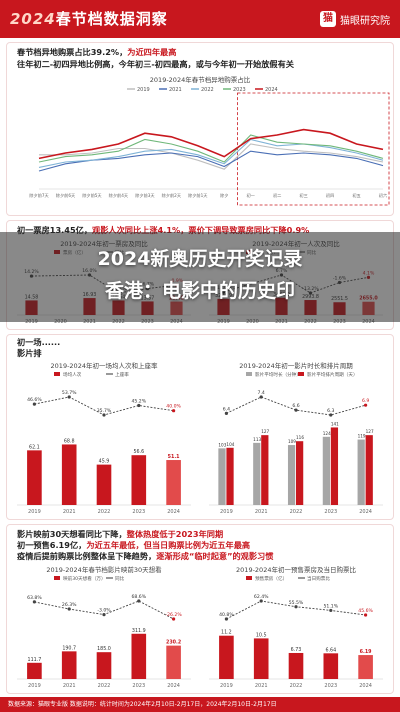 The height and width of the screenshot is (712, 400). I want to click on x-tick-label: 初二, so click(277, 195).